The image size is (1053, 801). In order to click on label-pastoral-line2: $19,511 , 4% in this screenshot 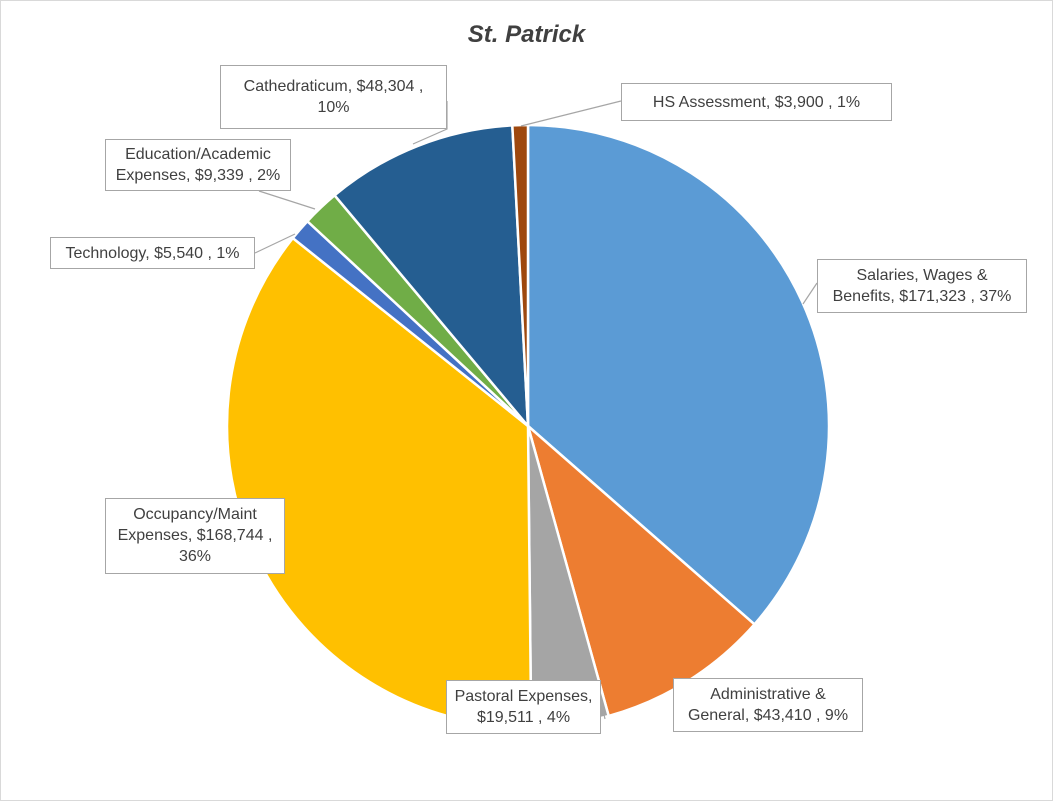, I will do `click(523, 717)`.